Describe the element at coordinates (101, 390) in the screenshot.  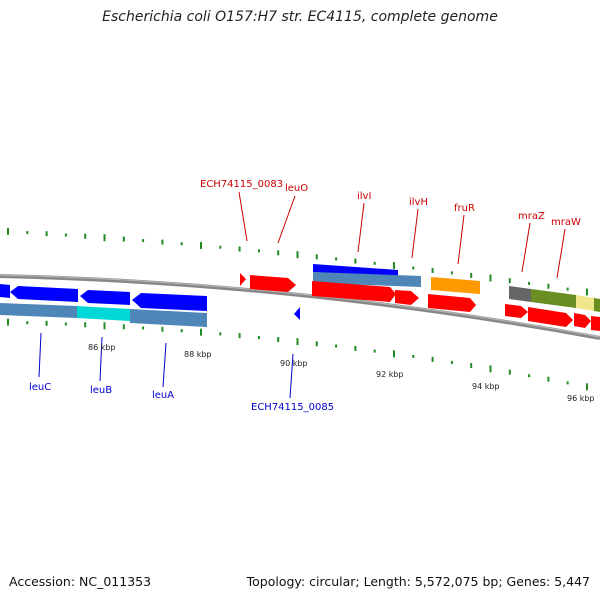
I see `label-leuB: leuB` at that location.